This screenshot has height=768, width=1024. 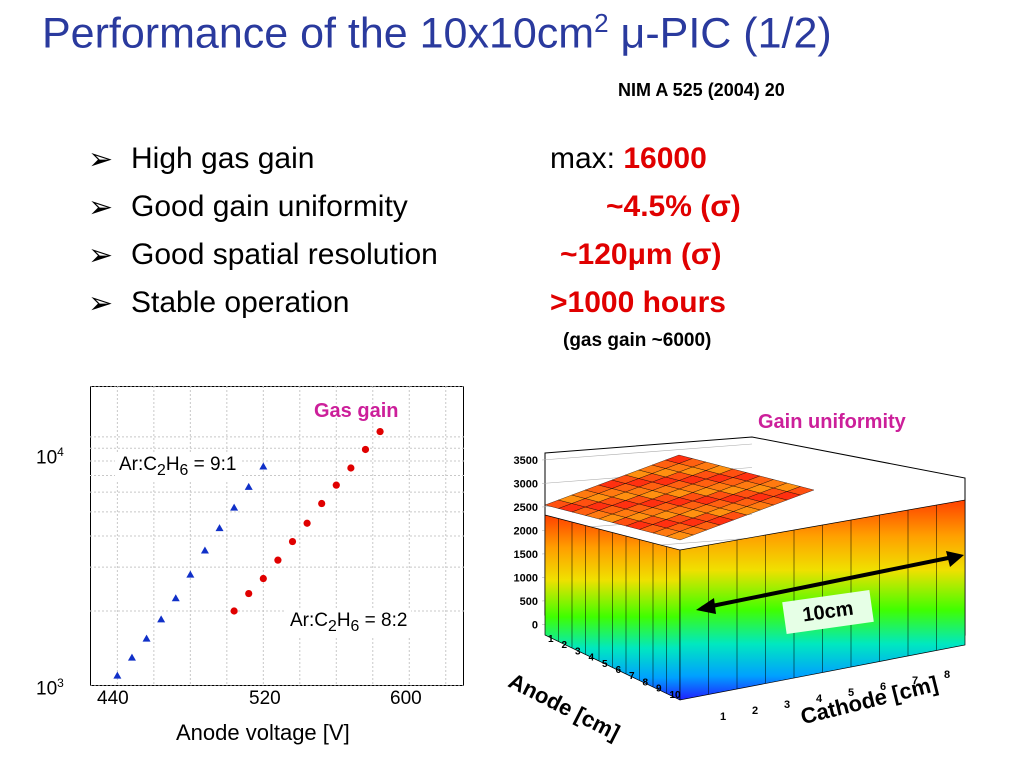 I want to click on slide-title: Performance of the 10x10cm2 μ-PIC (1/2), so click(x=437, y=33).